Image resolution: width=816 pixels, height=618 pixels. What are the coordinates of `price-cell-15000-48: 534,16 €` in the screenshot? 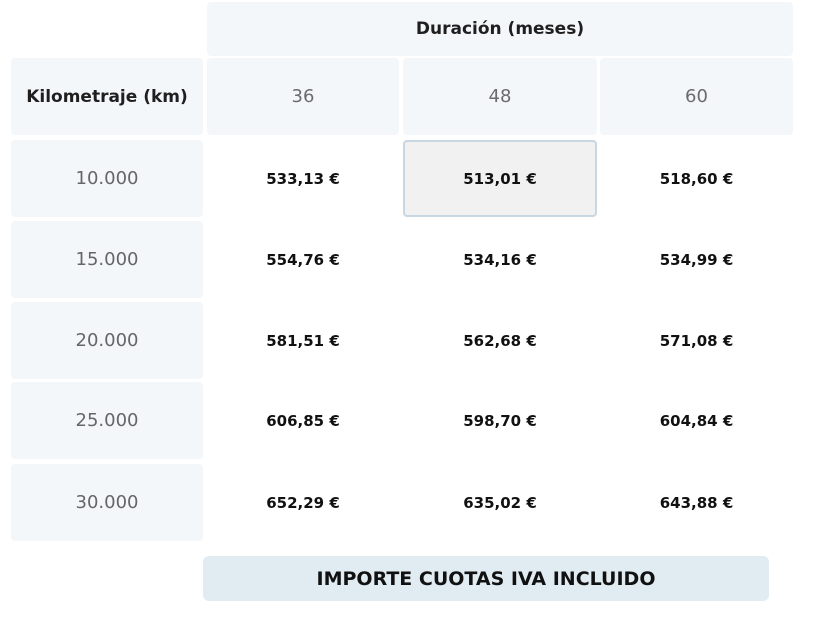 It's located at (500, 259).